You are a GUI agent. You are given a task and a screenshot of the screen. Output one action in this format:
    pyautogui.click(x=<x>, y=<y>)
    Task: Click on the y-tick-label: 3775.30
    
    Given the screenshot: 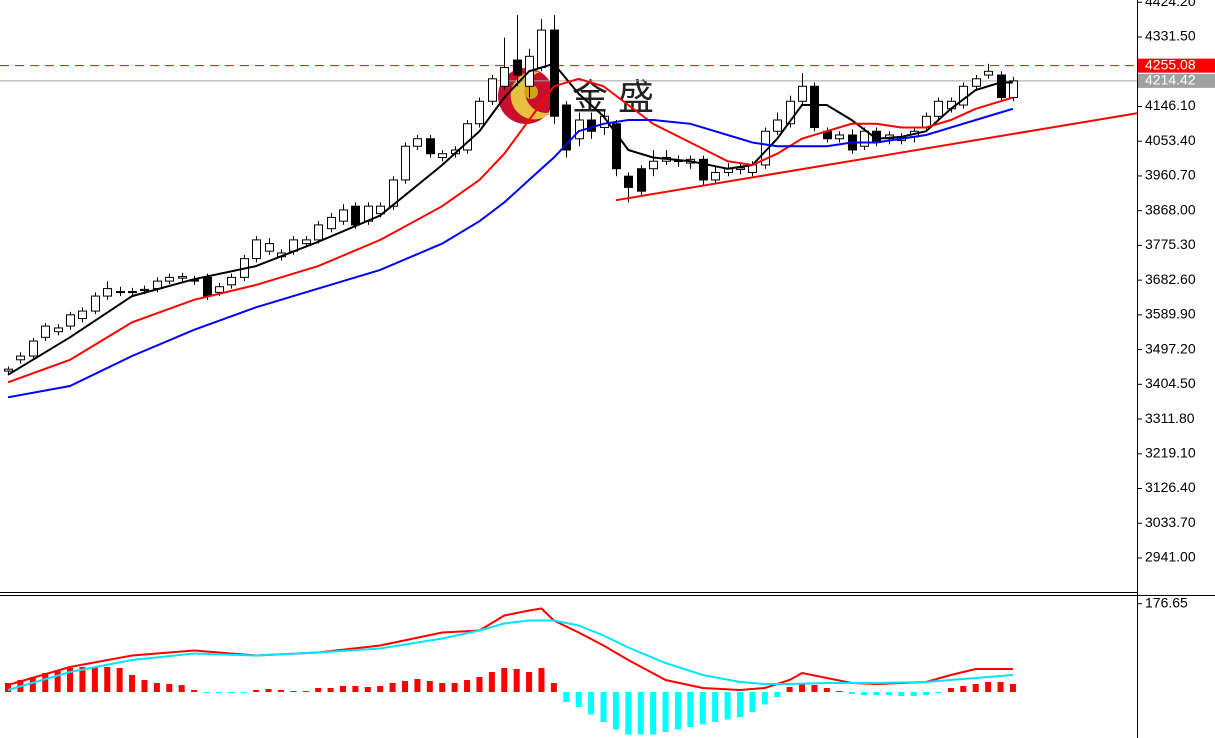 What is the action you would take?
    pyautogui.click(x=1170, y=244)
    